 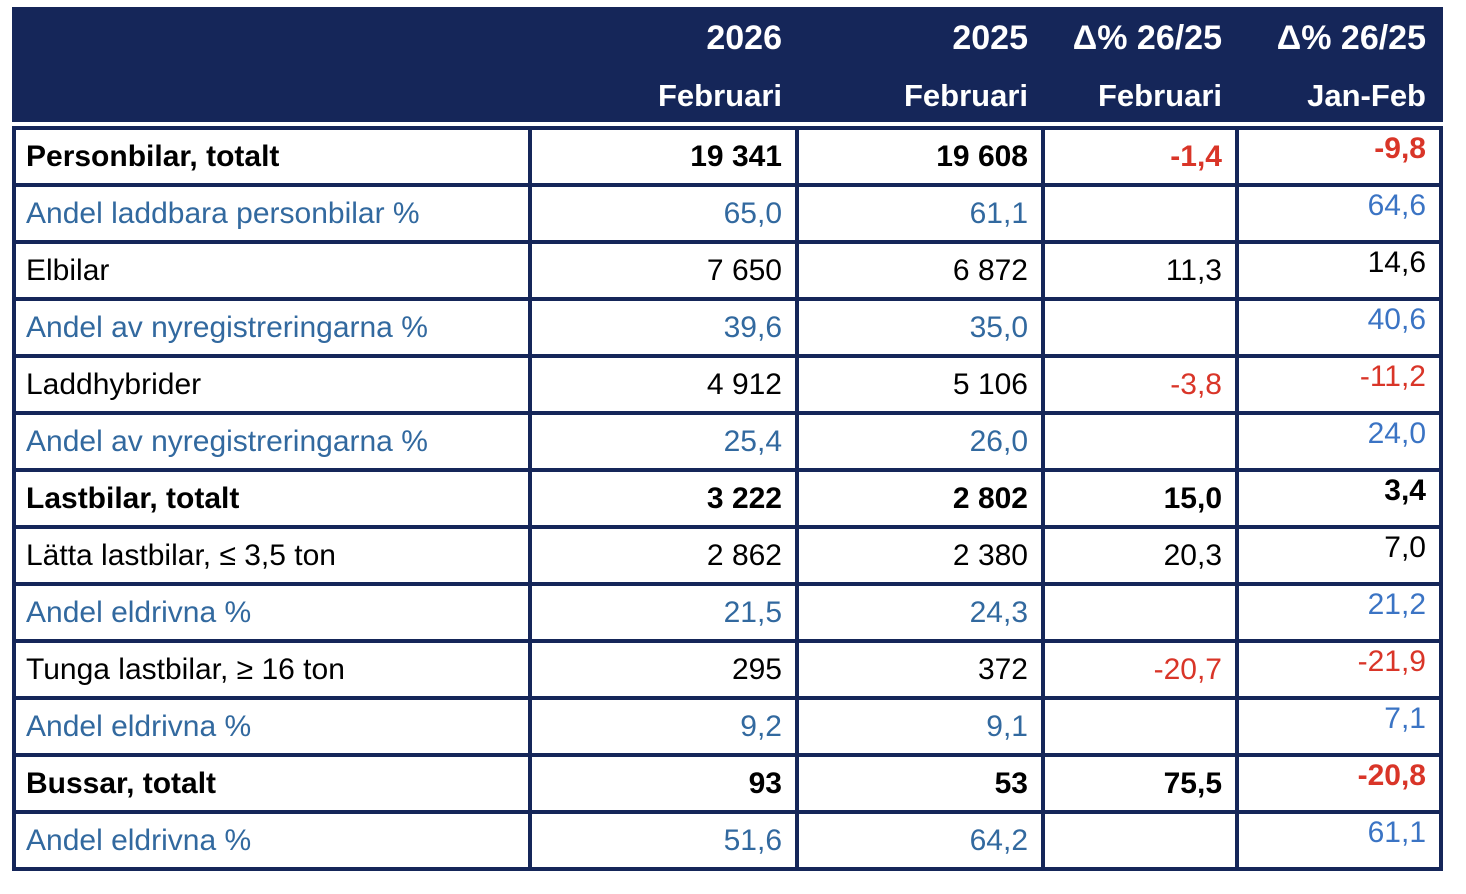 What do you see at coordinates (920, 156) in the screenshot?
I see `cell-2025: 19 608` at bounding box center [920, 156].